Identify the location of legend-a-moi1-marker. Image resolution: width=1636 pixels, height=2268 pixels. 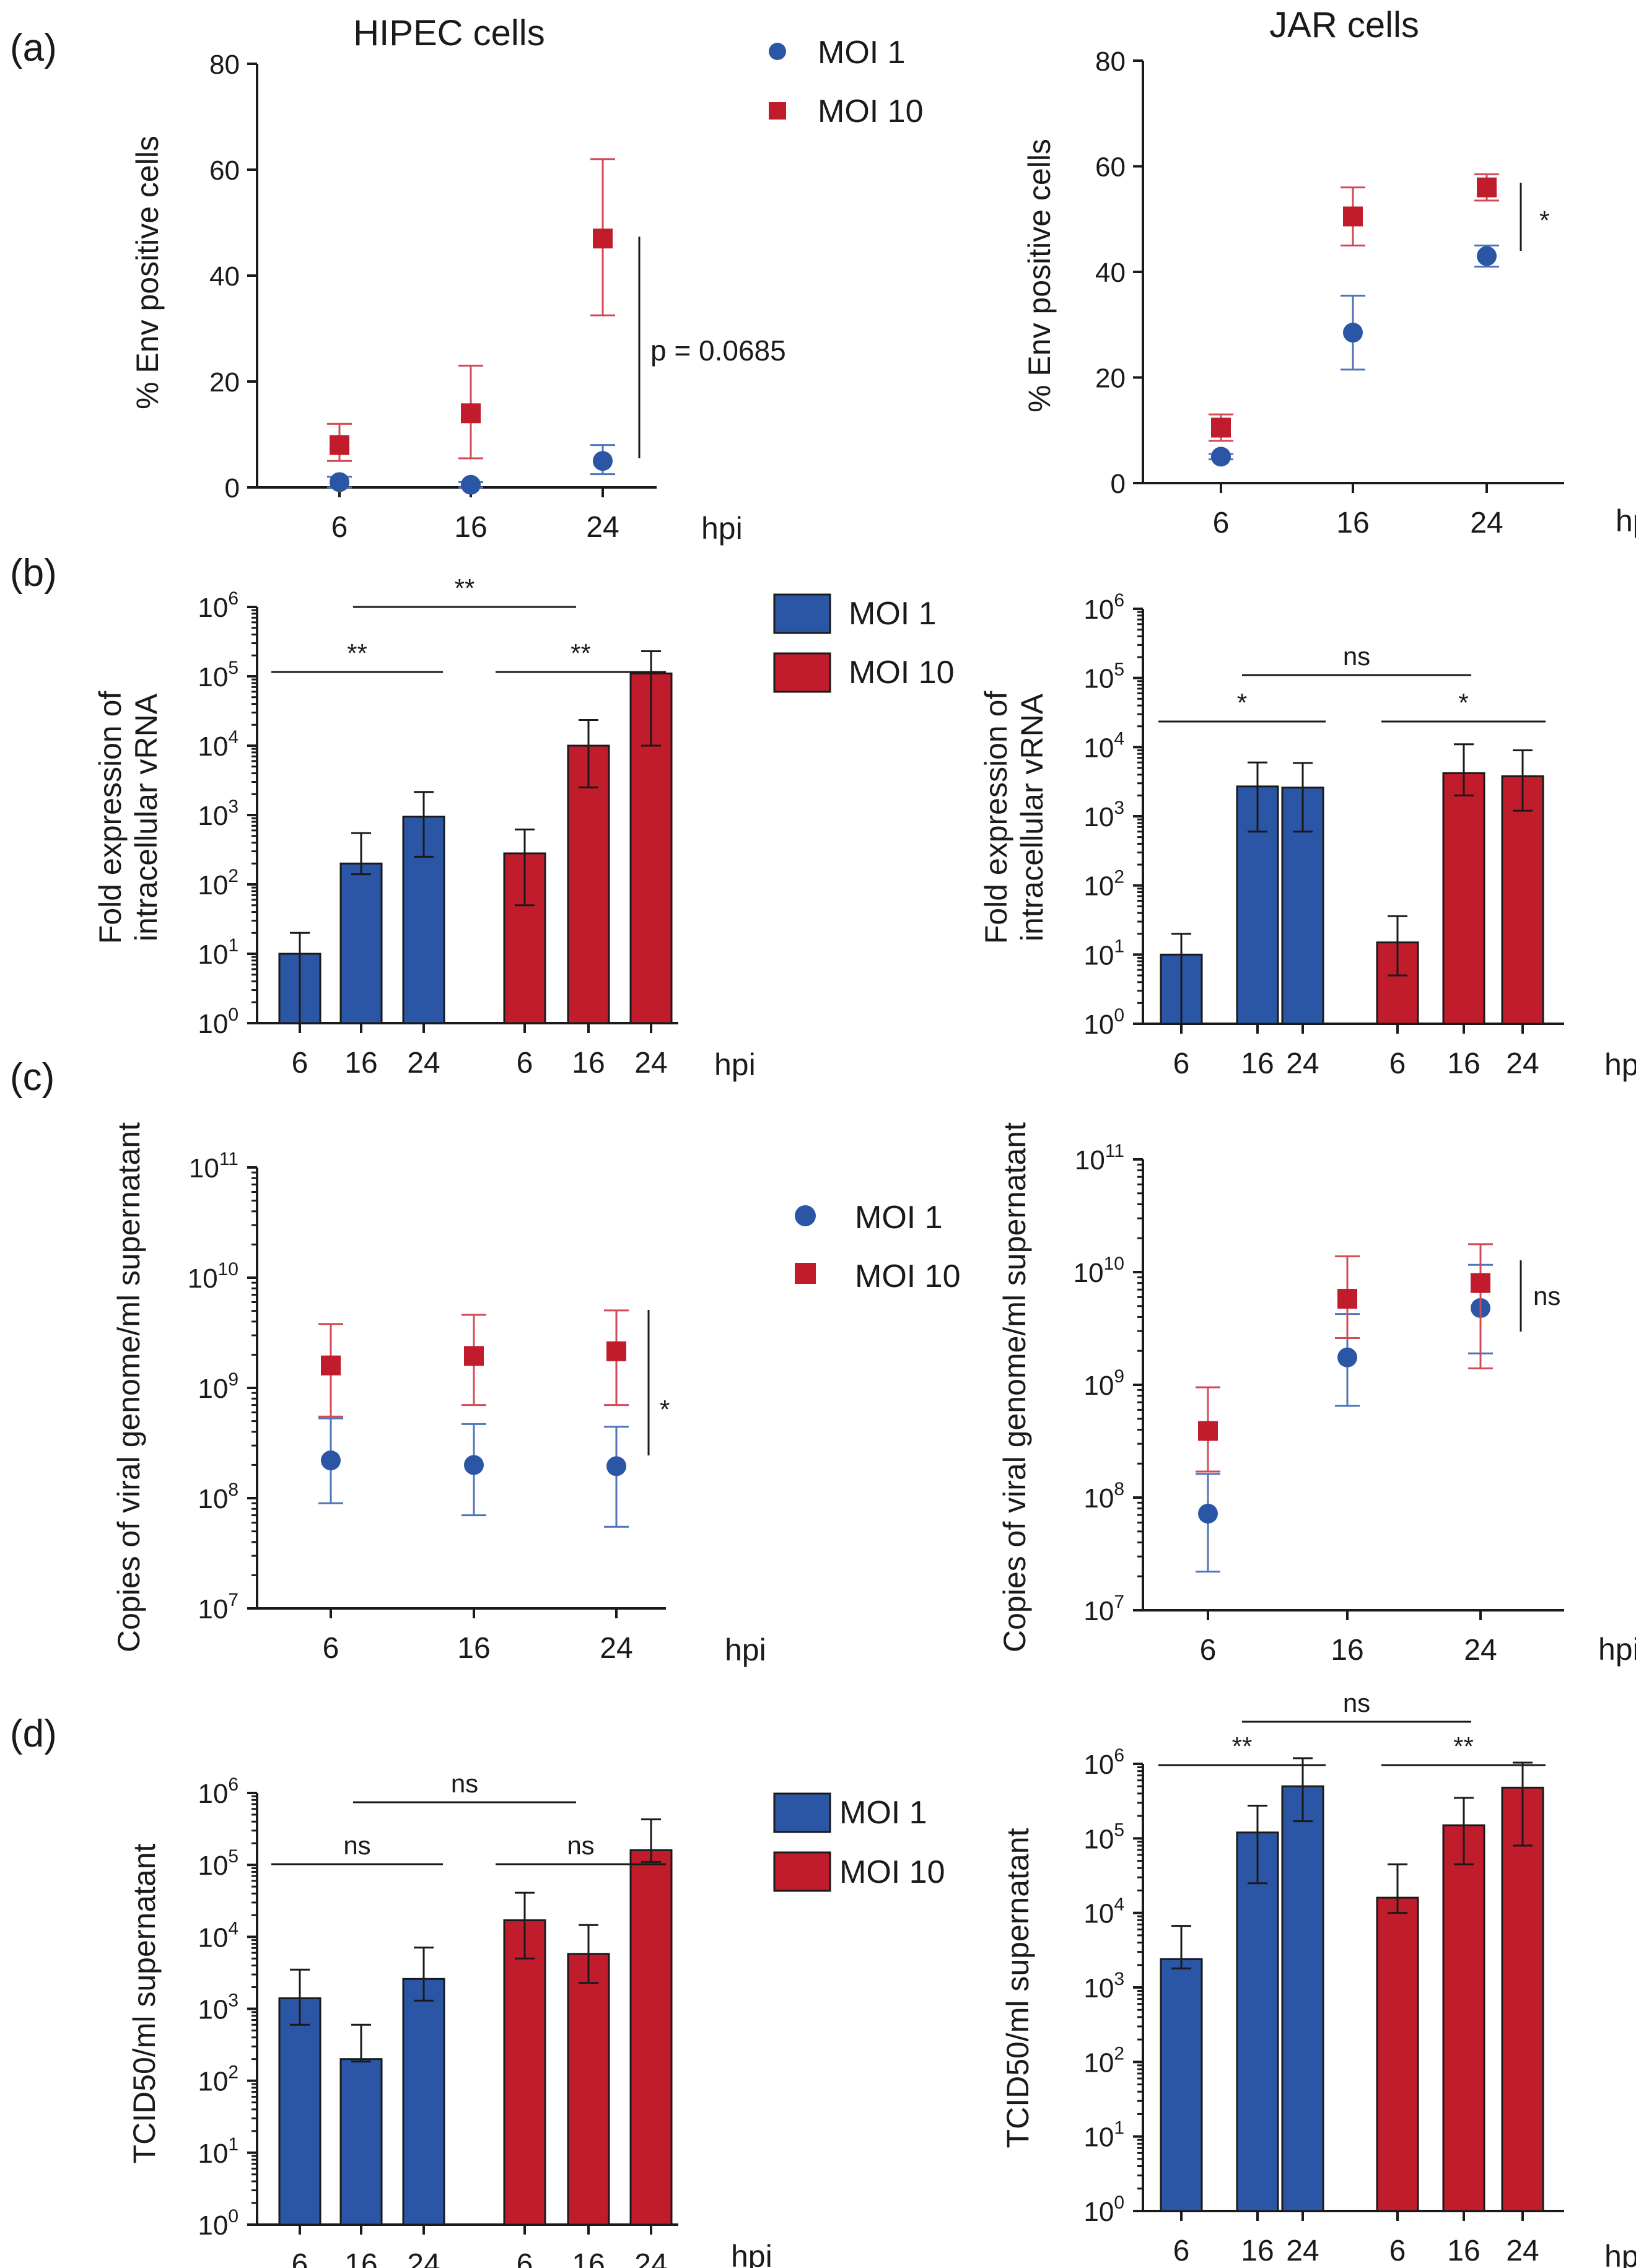
(777, 51).